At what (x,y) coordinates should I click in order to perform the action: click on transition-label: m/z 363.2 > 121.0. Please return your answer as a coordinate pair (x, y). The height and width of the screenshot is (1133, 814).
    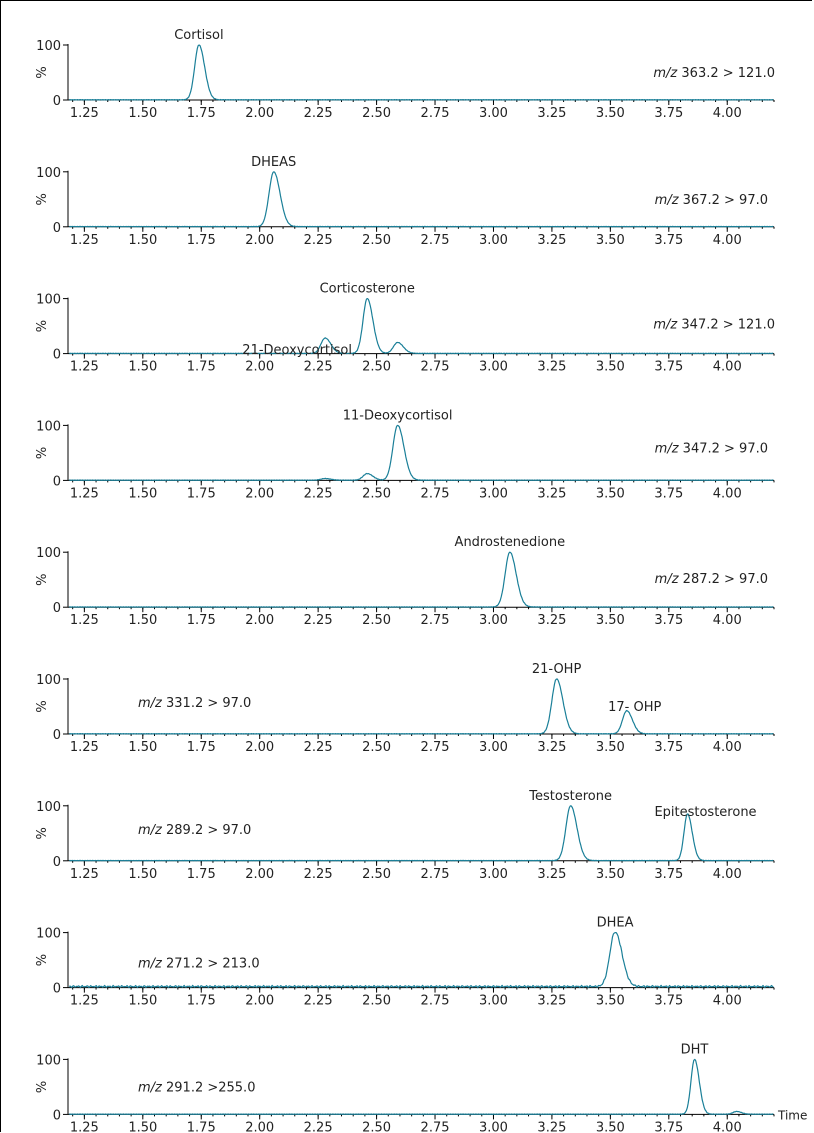
    Looking at the image, I should click on (714, 73).